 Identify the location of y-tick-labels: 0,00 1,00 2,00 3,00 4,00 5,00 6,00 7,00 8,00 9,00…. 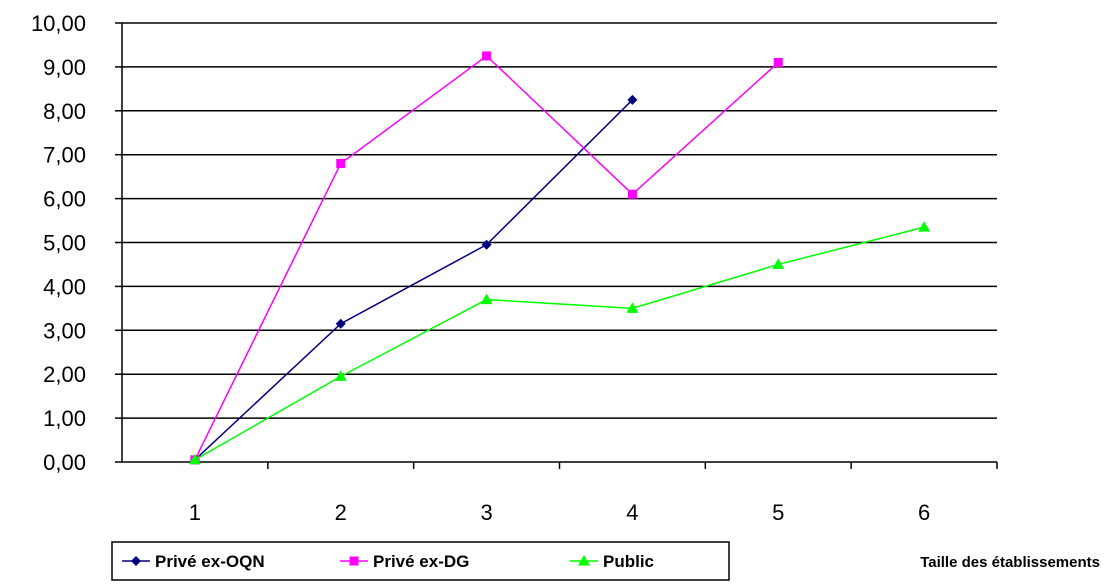
(58, 243).